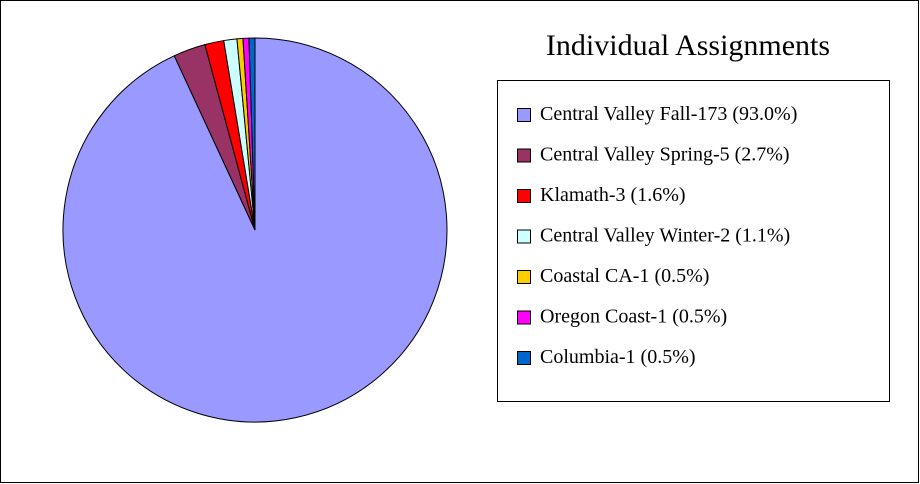 This screenshot has width=920, height=484. I want to click on legend-label: Columbia-1 (0.5%), so click(618, 357).